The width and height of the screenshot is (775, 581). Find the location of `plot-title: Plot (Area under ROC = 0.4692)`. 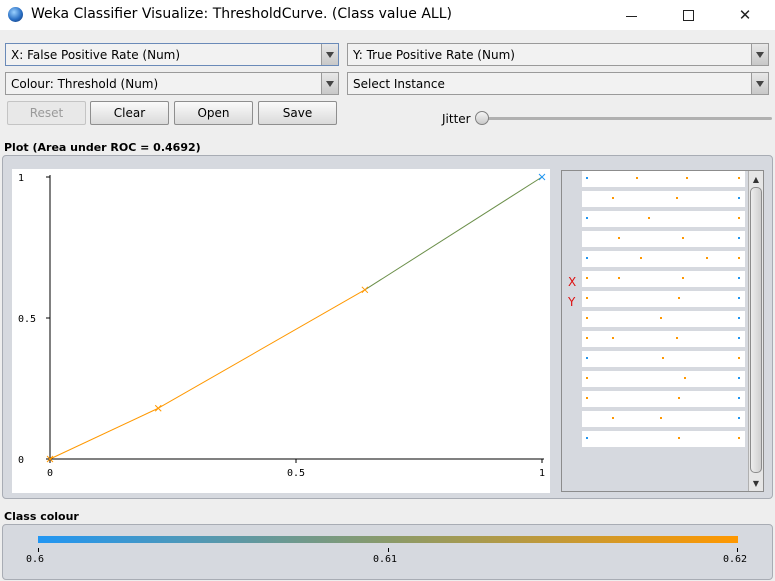

plot-title: Plot (Area under ROC = 0.4692) is located at coordinates (102, 147).